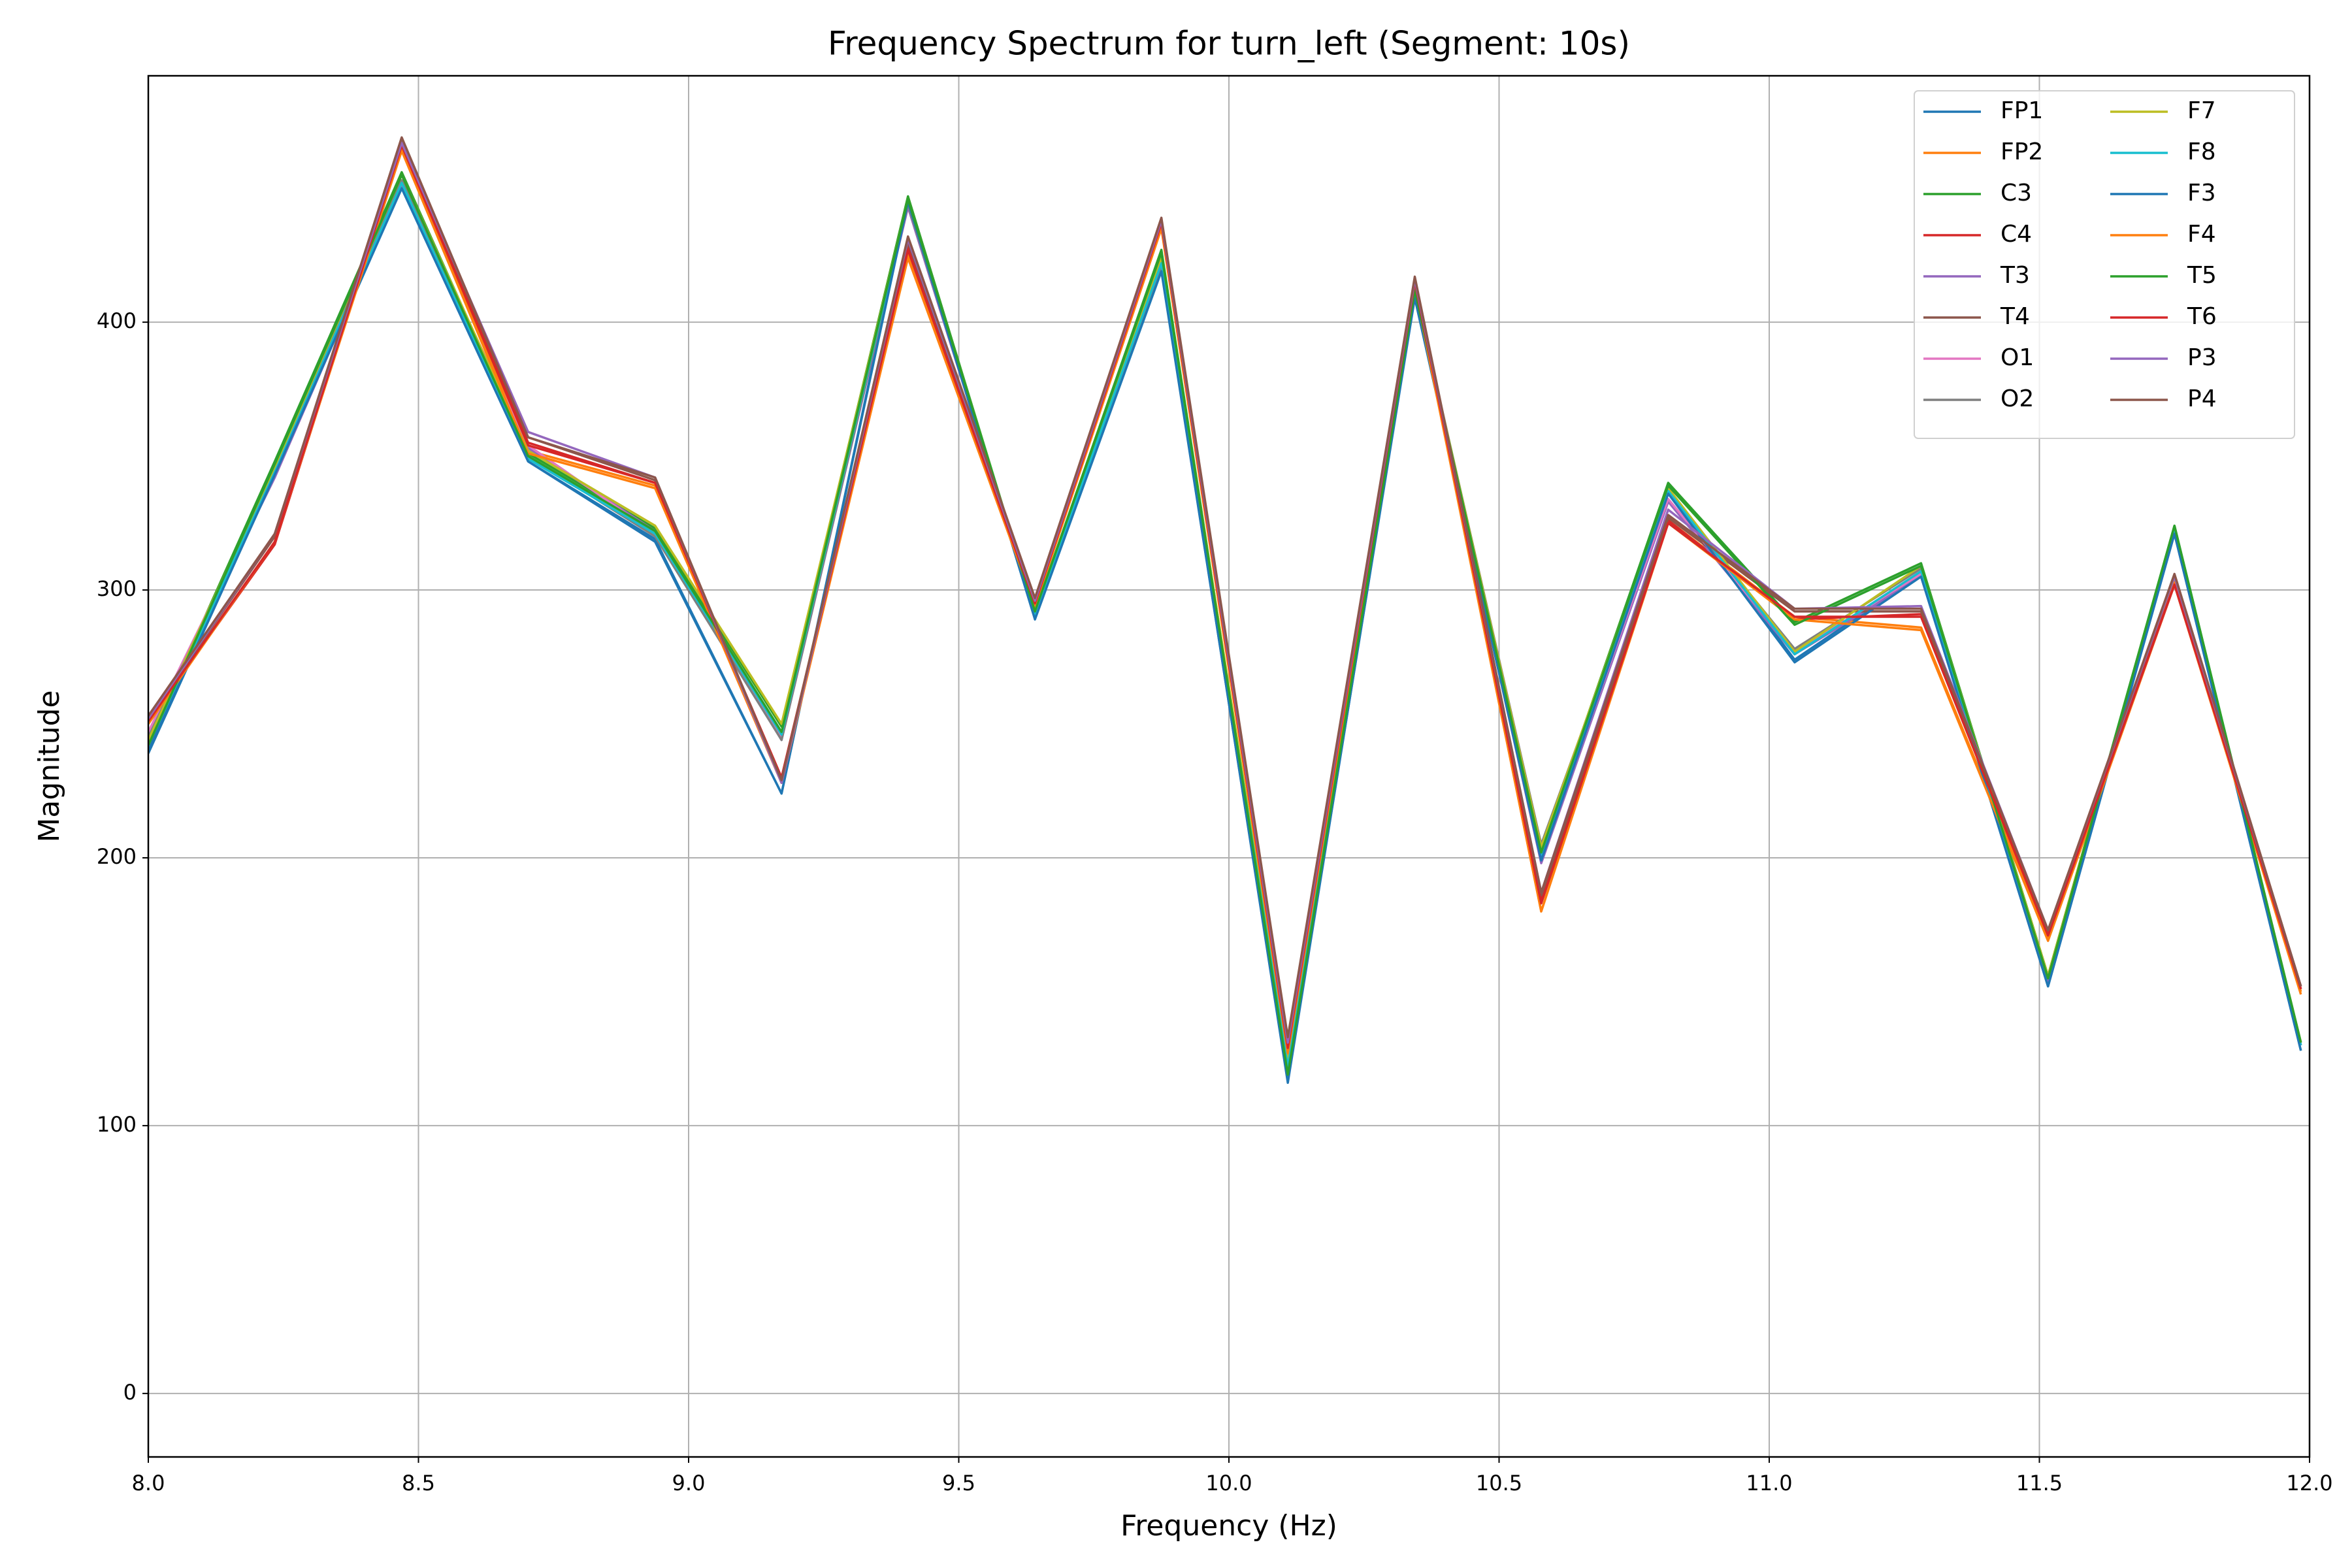 This screenshot has width=2352, height=1568. I want to click on legend-label: T3, so click(2015, 275).